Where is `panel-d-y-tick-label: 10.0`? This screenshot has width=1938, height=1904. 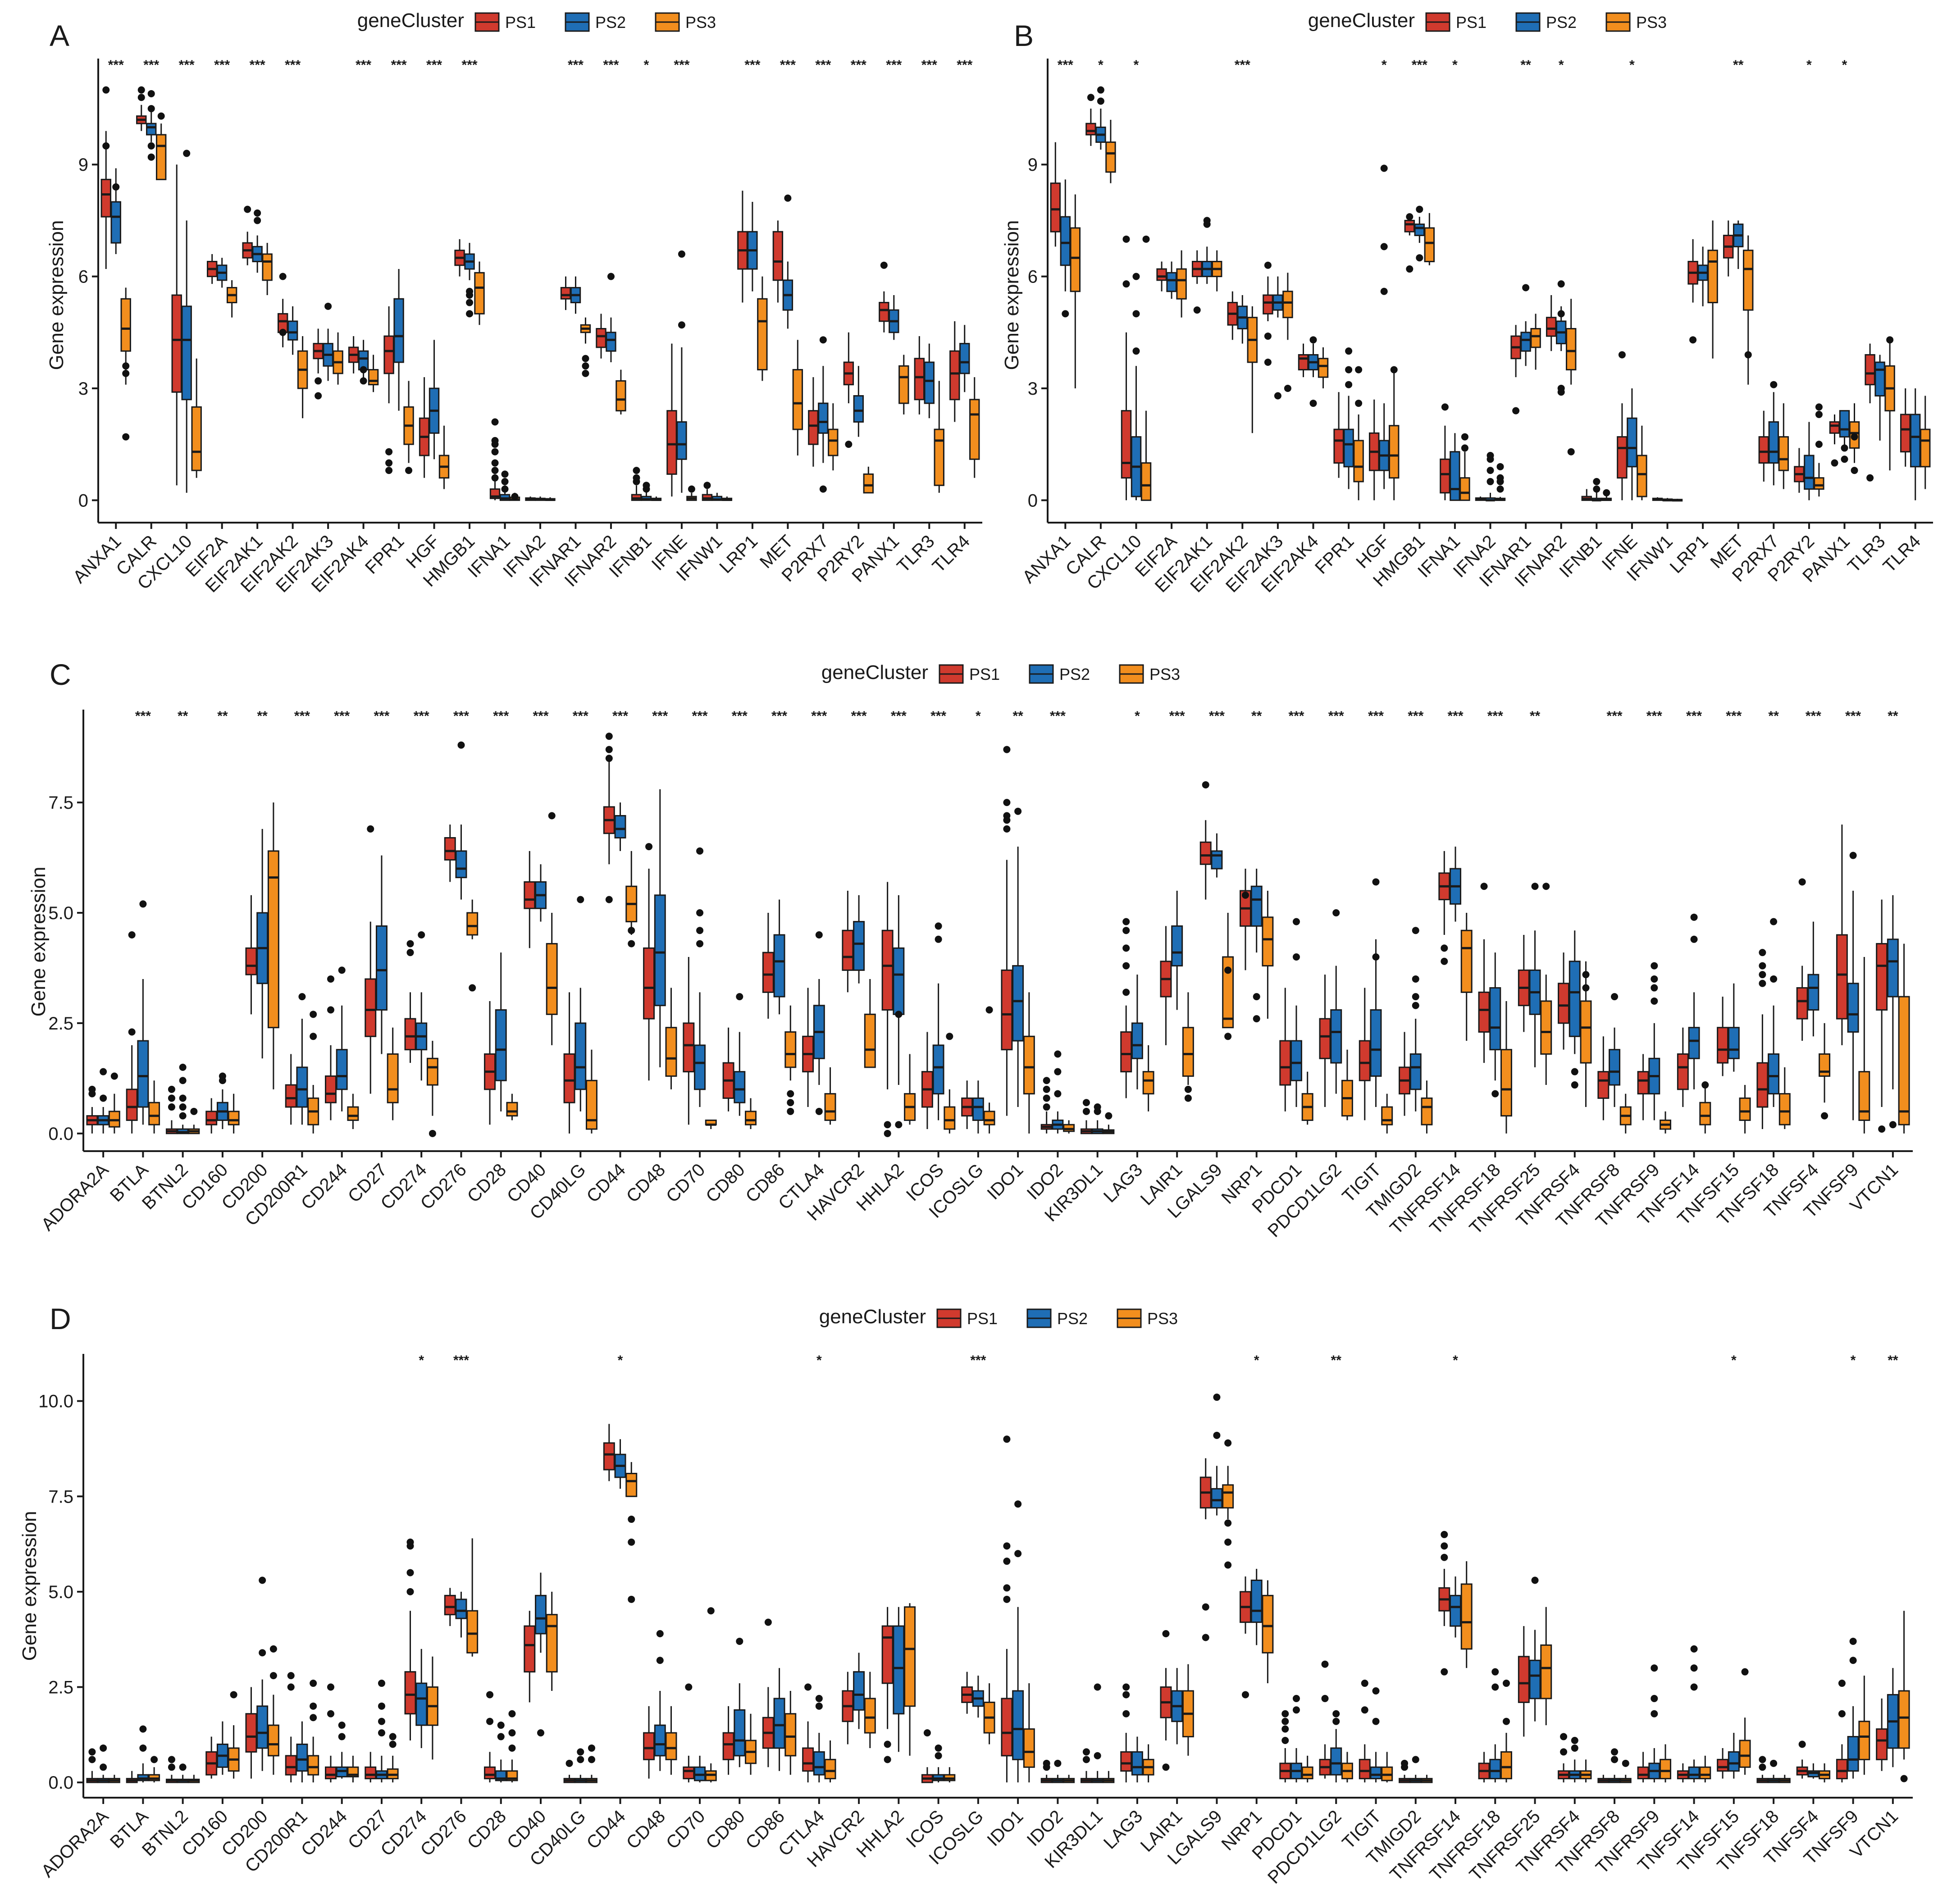 panel-d-y-tick-label: 10.0 is located at coordinates (55, 1402).